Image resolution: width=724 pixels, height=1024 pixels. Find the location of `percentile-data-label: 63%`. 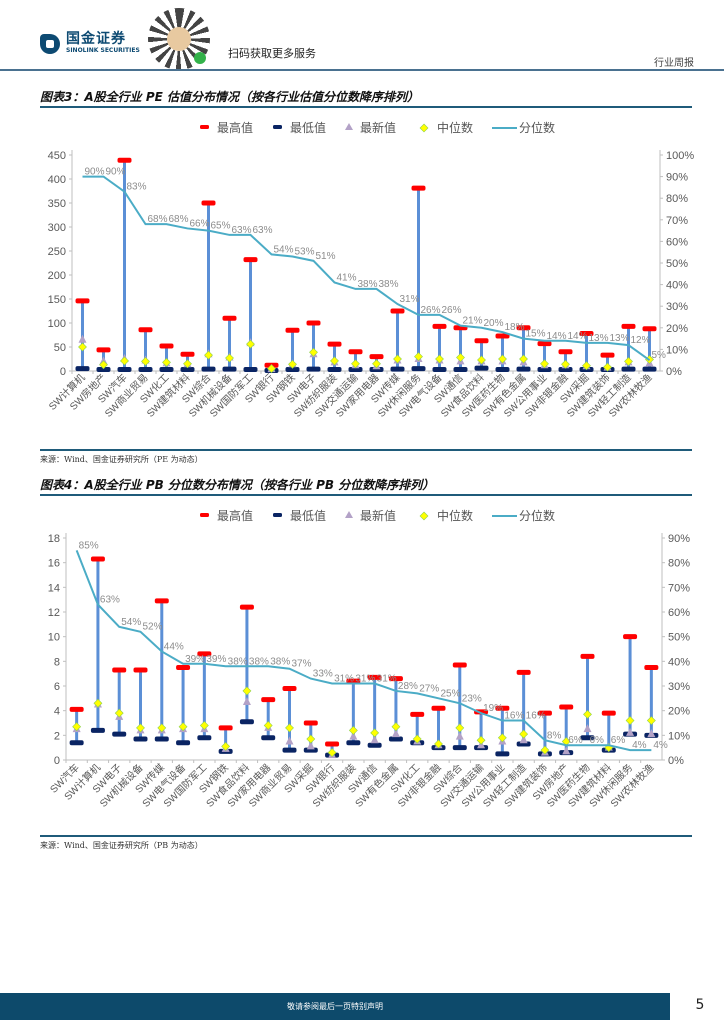

percentile-data-label: 63% is located at coordinates (242, 230).